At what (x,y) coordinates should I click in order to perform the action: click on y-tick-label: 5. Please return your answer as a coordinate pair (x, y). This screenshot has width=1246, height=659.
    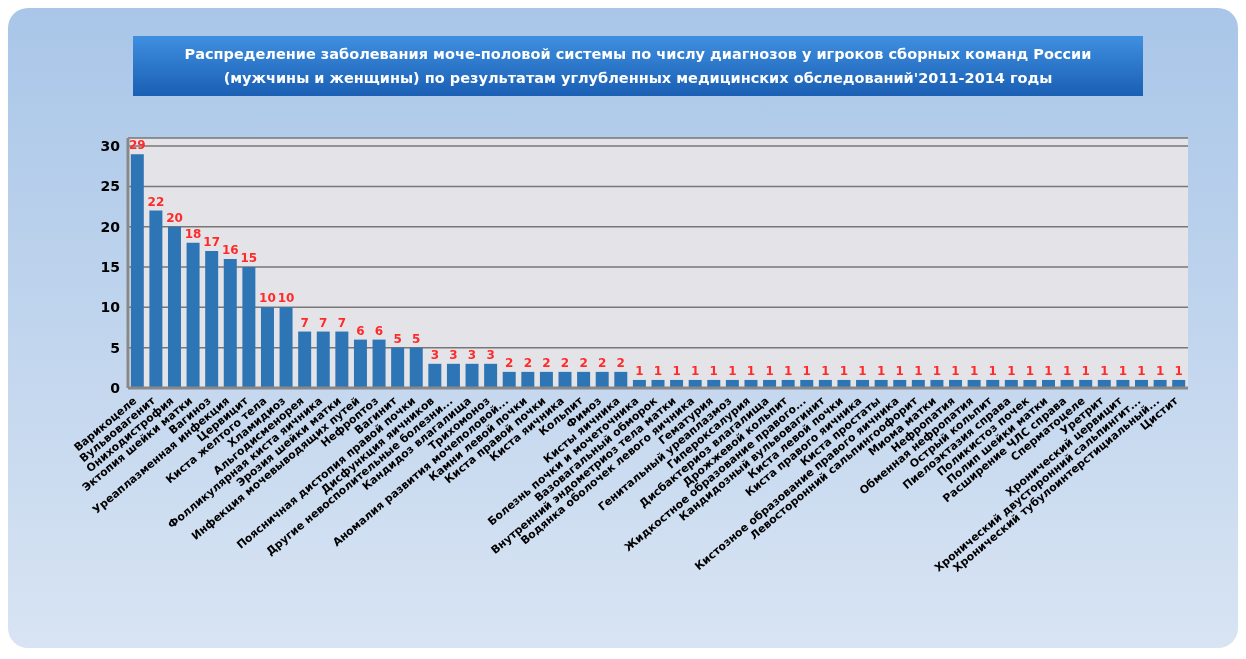
    Looking at the image, I should click on (115, 347).